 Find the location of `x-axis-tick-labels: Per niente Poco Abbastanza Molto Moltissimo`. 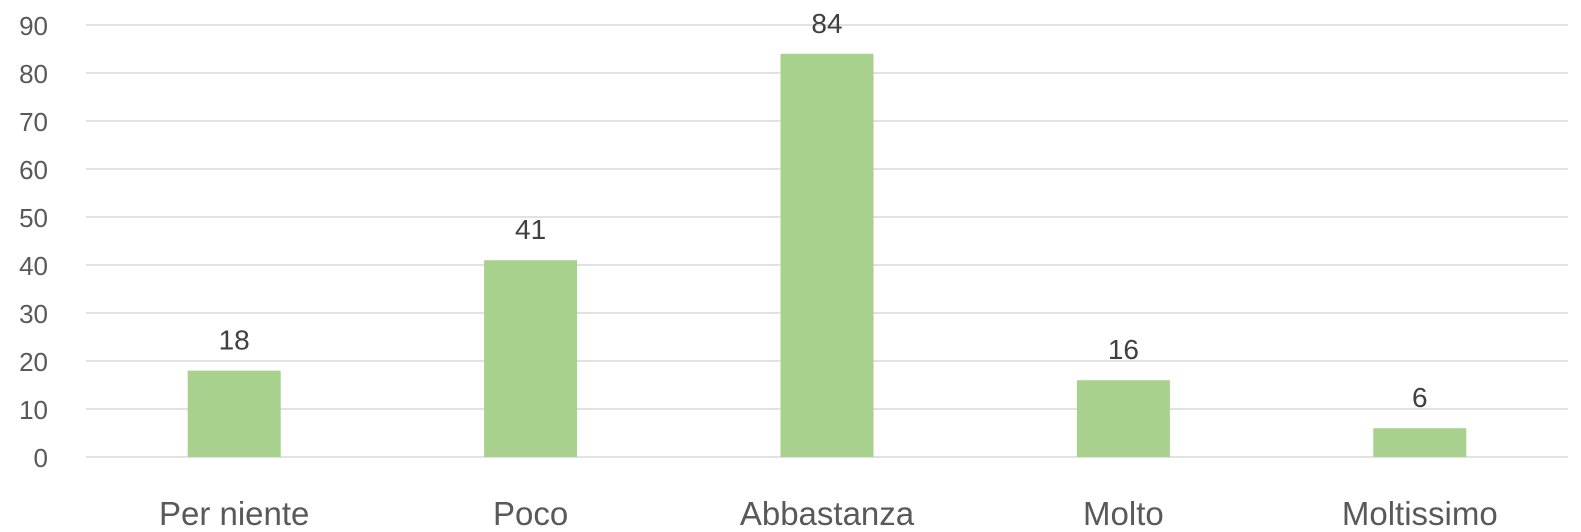

x-axis-tick-labels: Per niente Poco Abbastanza Molto Moltissimo is located at coordinates (828, 513).